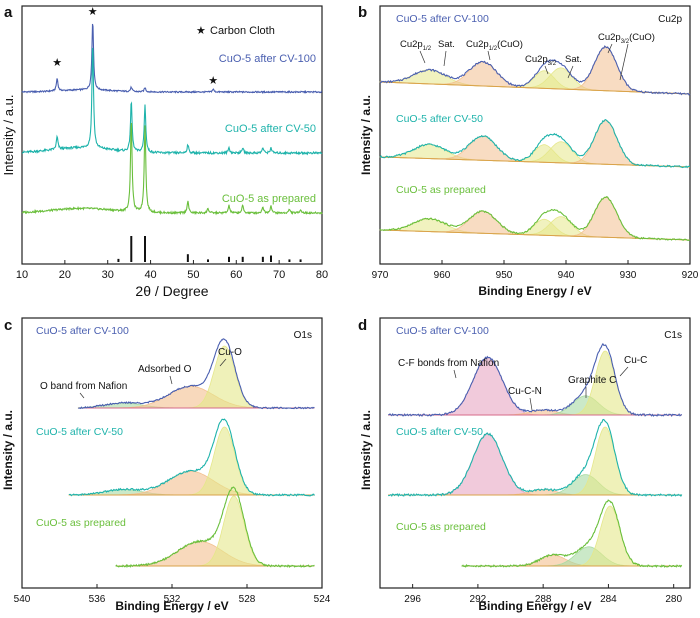 The width and height of the screenshot is (700, 618). I want to click on panel-b-annot-sat2: Sat., so click(573, 59).